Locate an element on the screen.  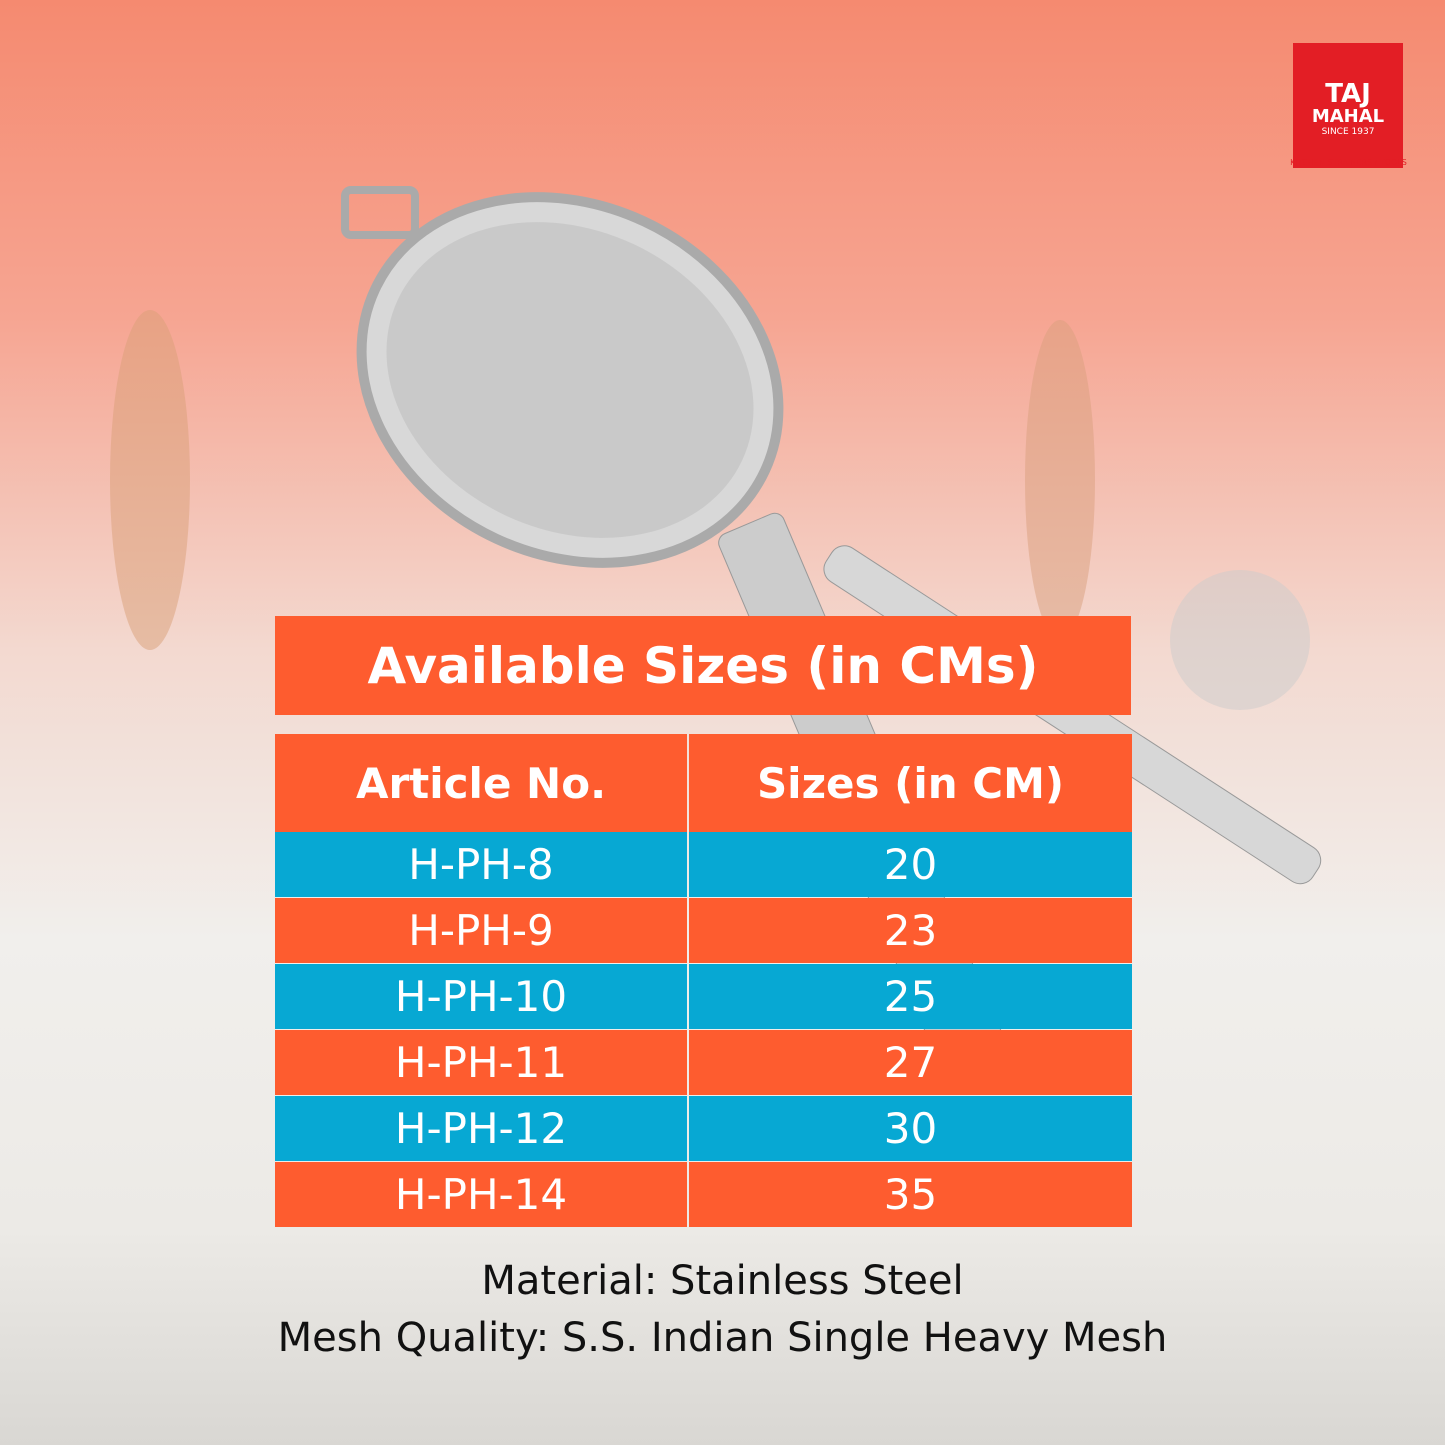
table-cell: 20 is located at coordinates (910, 864).